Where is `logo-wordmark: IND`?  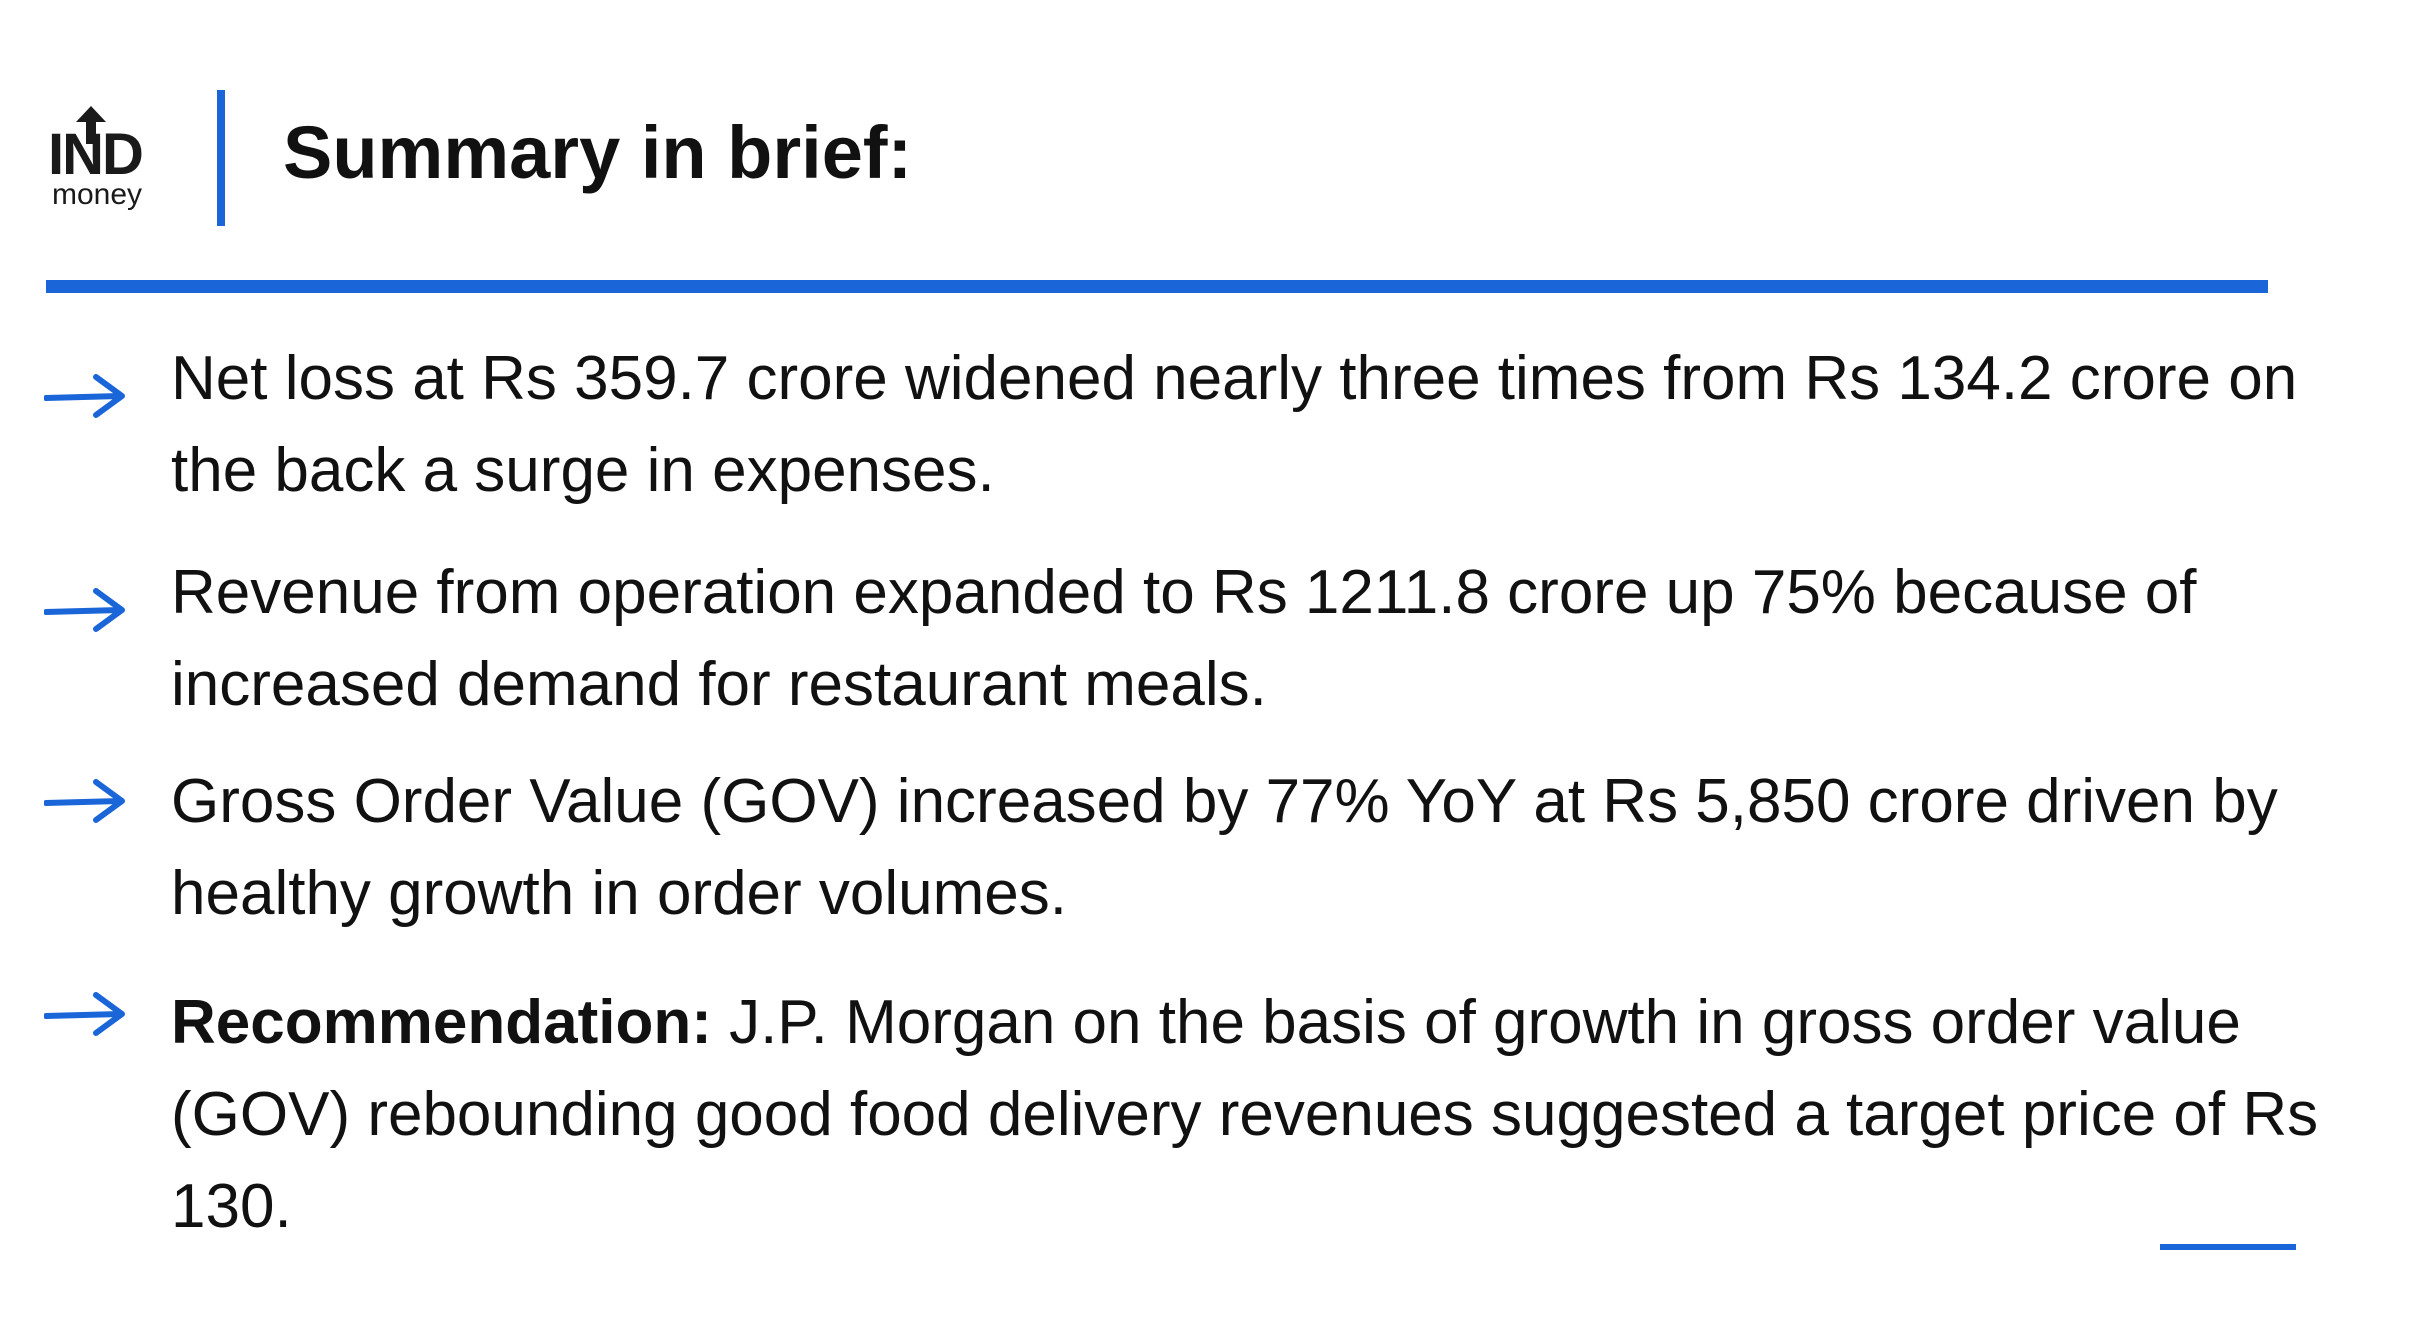
logo-wordmark: IND is located at coordinates (96, 154).